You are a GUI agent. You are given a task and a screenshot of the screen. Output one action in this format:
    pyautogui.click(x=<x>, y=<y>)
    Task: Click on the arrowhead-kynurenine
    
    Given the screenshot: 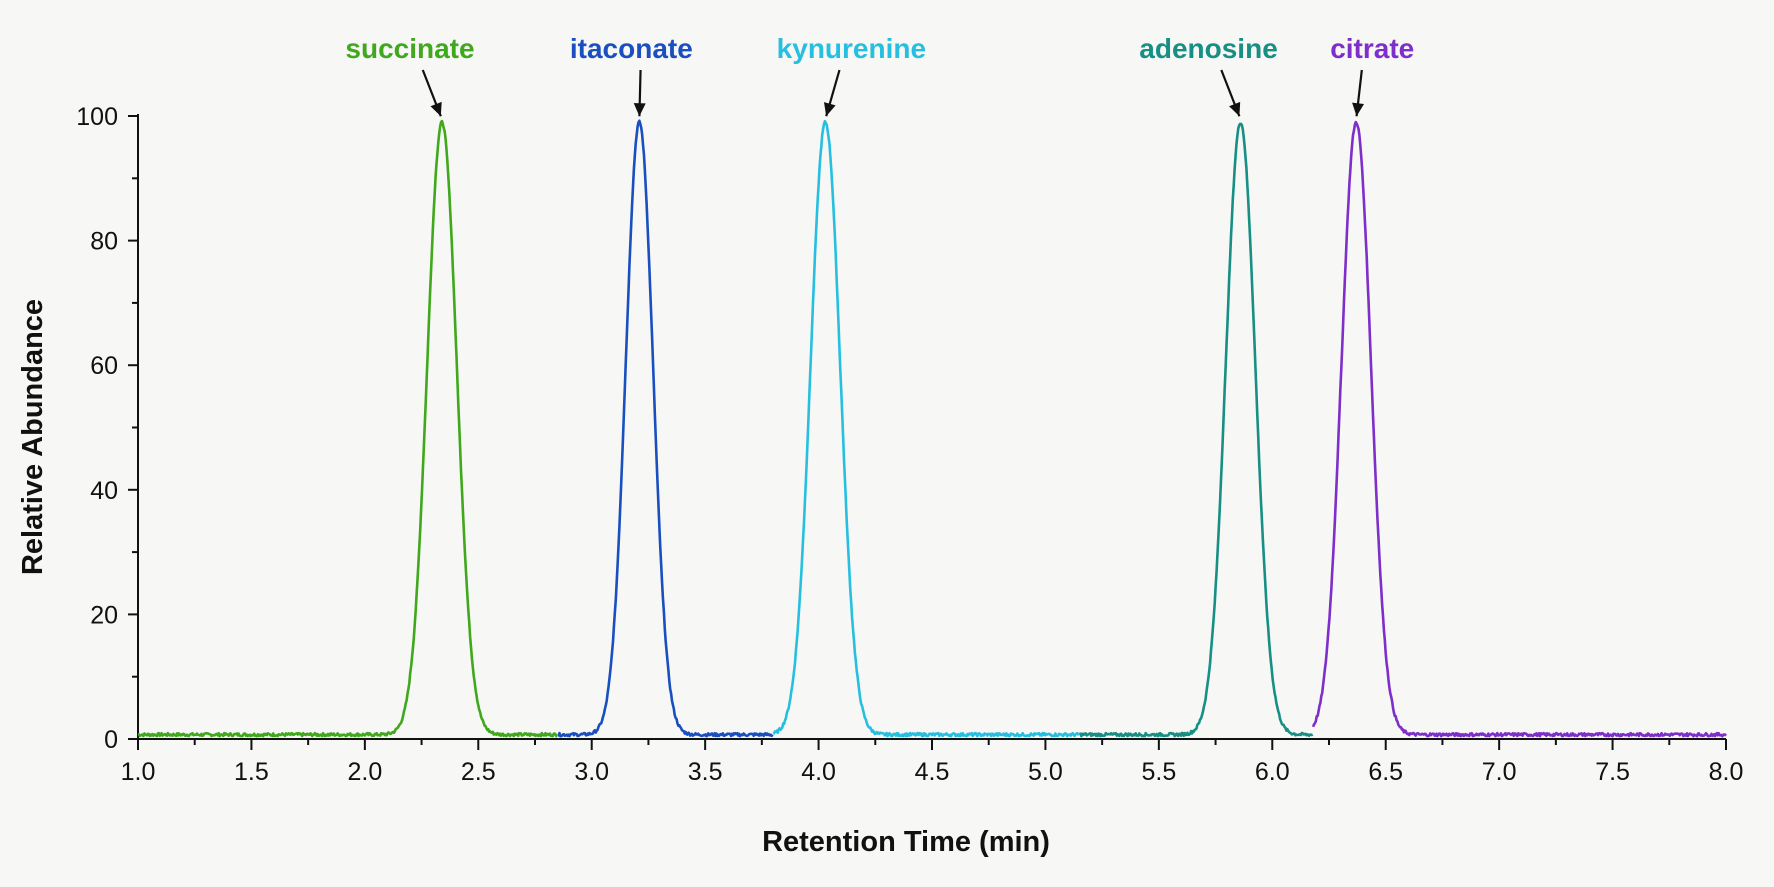 What is the action you would take?
    pyautogui.click(x=830, y=109)
    